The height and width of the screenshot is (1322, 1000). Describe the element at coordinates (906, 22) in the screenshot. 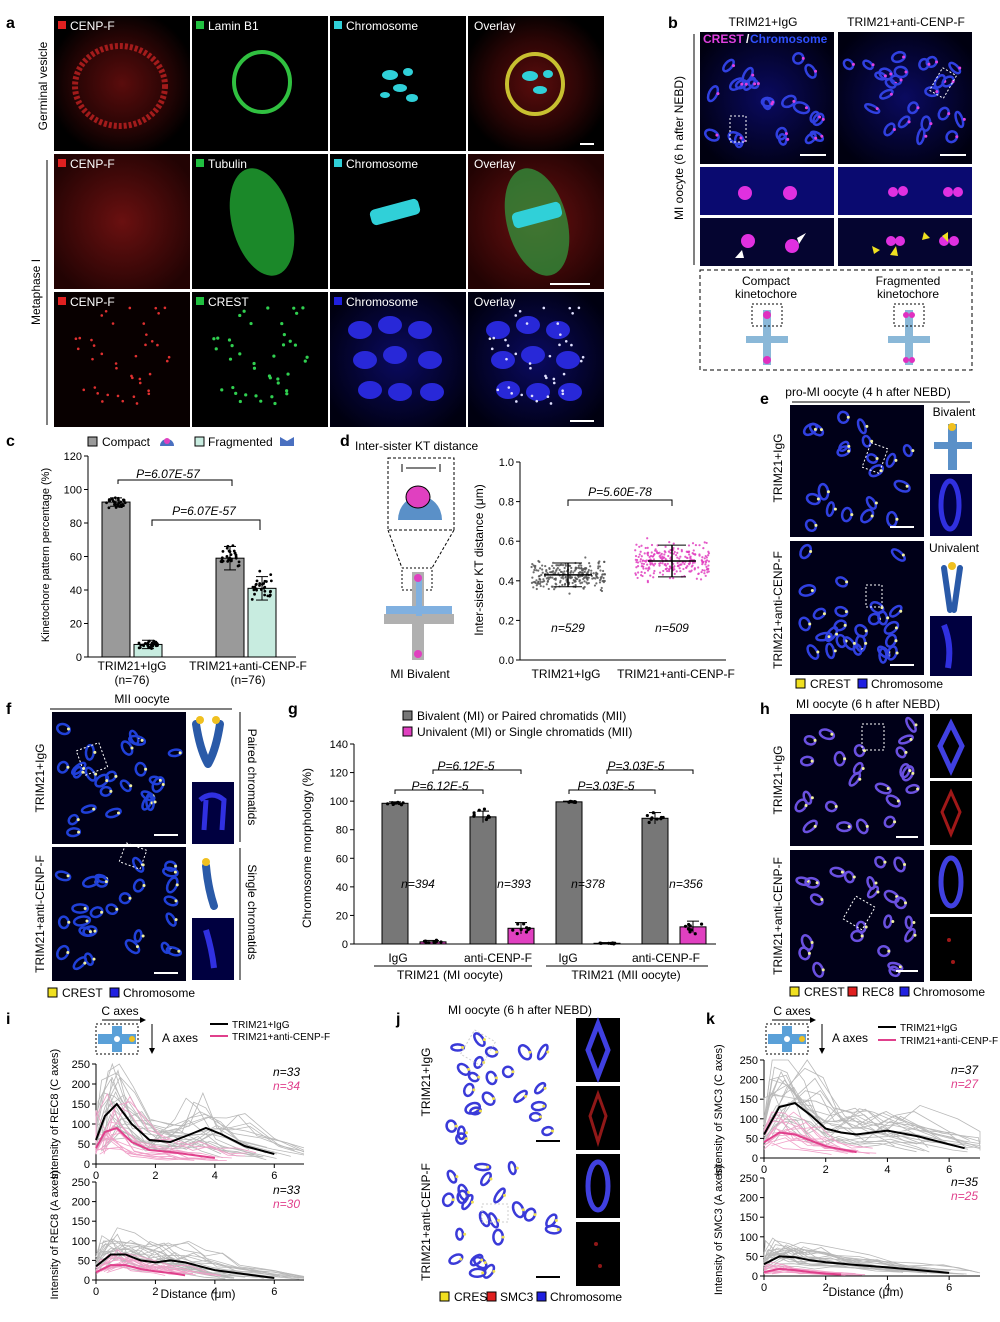

I see `col-title-anti: TRIM21+anti-CENP-F` at that location.